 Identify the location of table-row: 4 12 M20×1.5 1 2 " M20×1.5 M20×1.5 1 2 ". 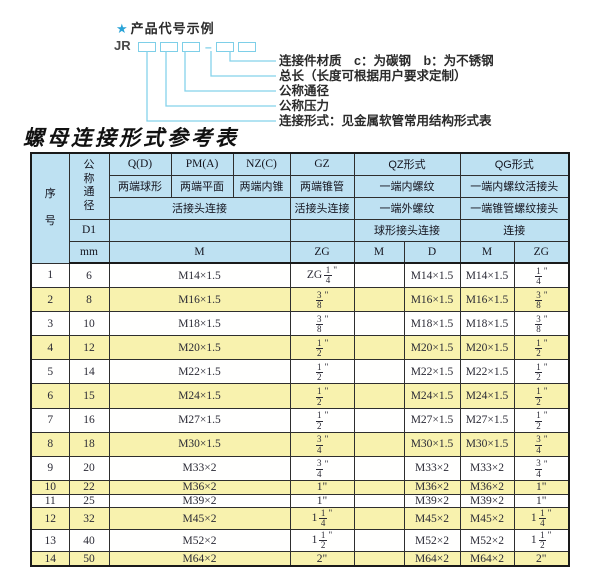
(300, 348).